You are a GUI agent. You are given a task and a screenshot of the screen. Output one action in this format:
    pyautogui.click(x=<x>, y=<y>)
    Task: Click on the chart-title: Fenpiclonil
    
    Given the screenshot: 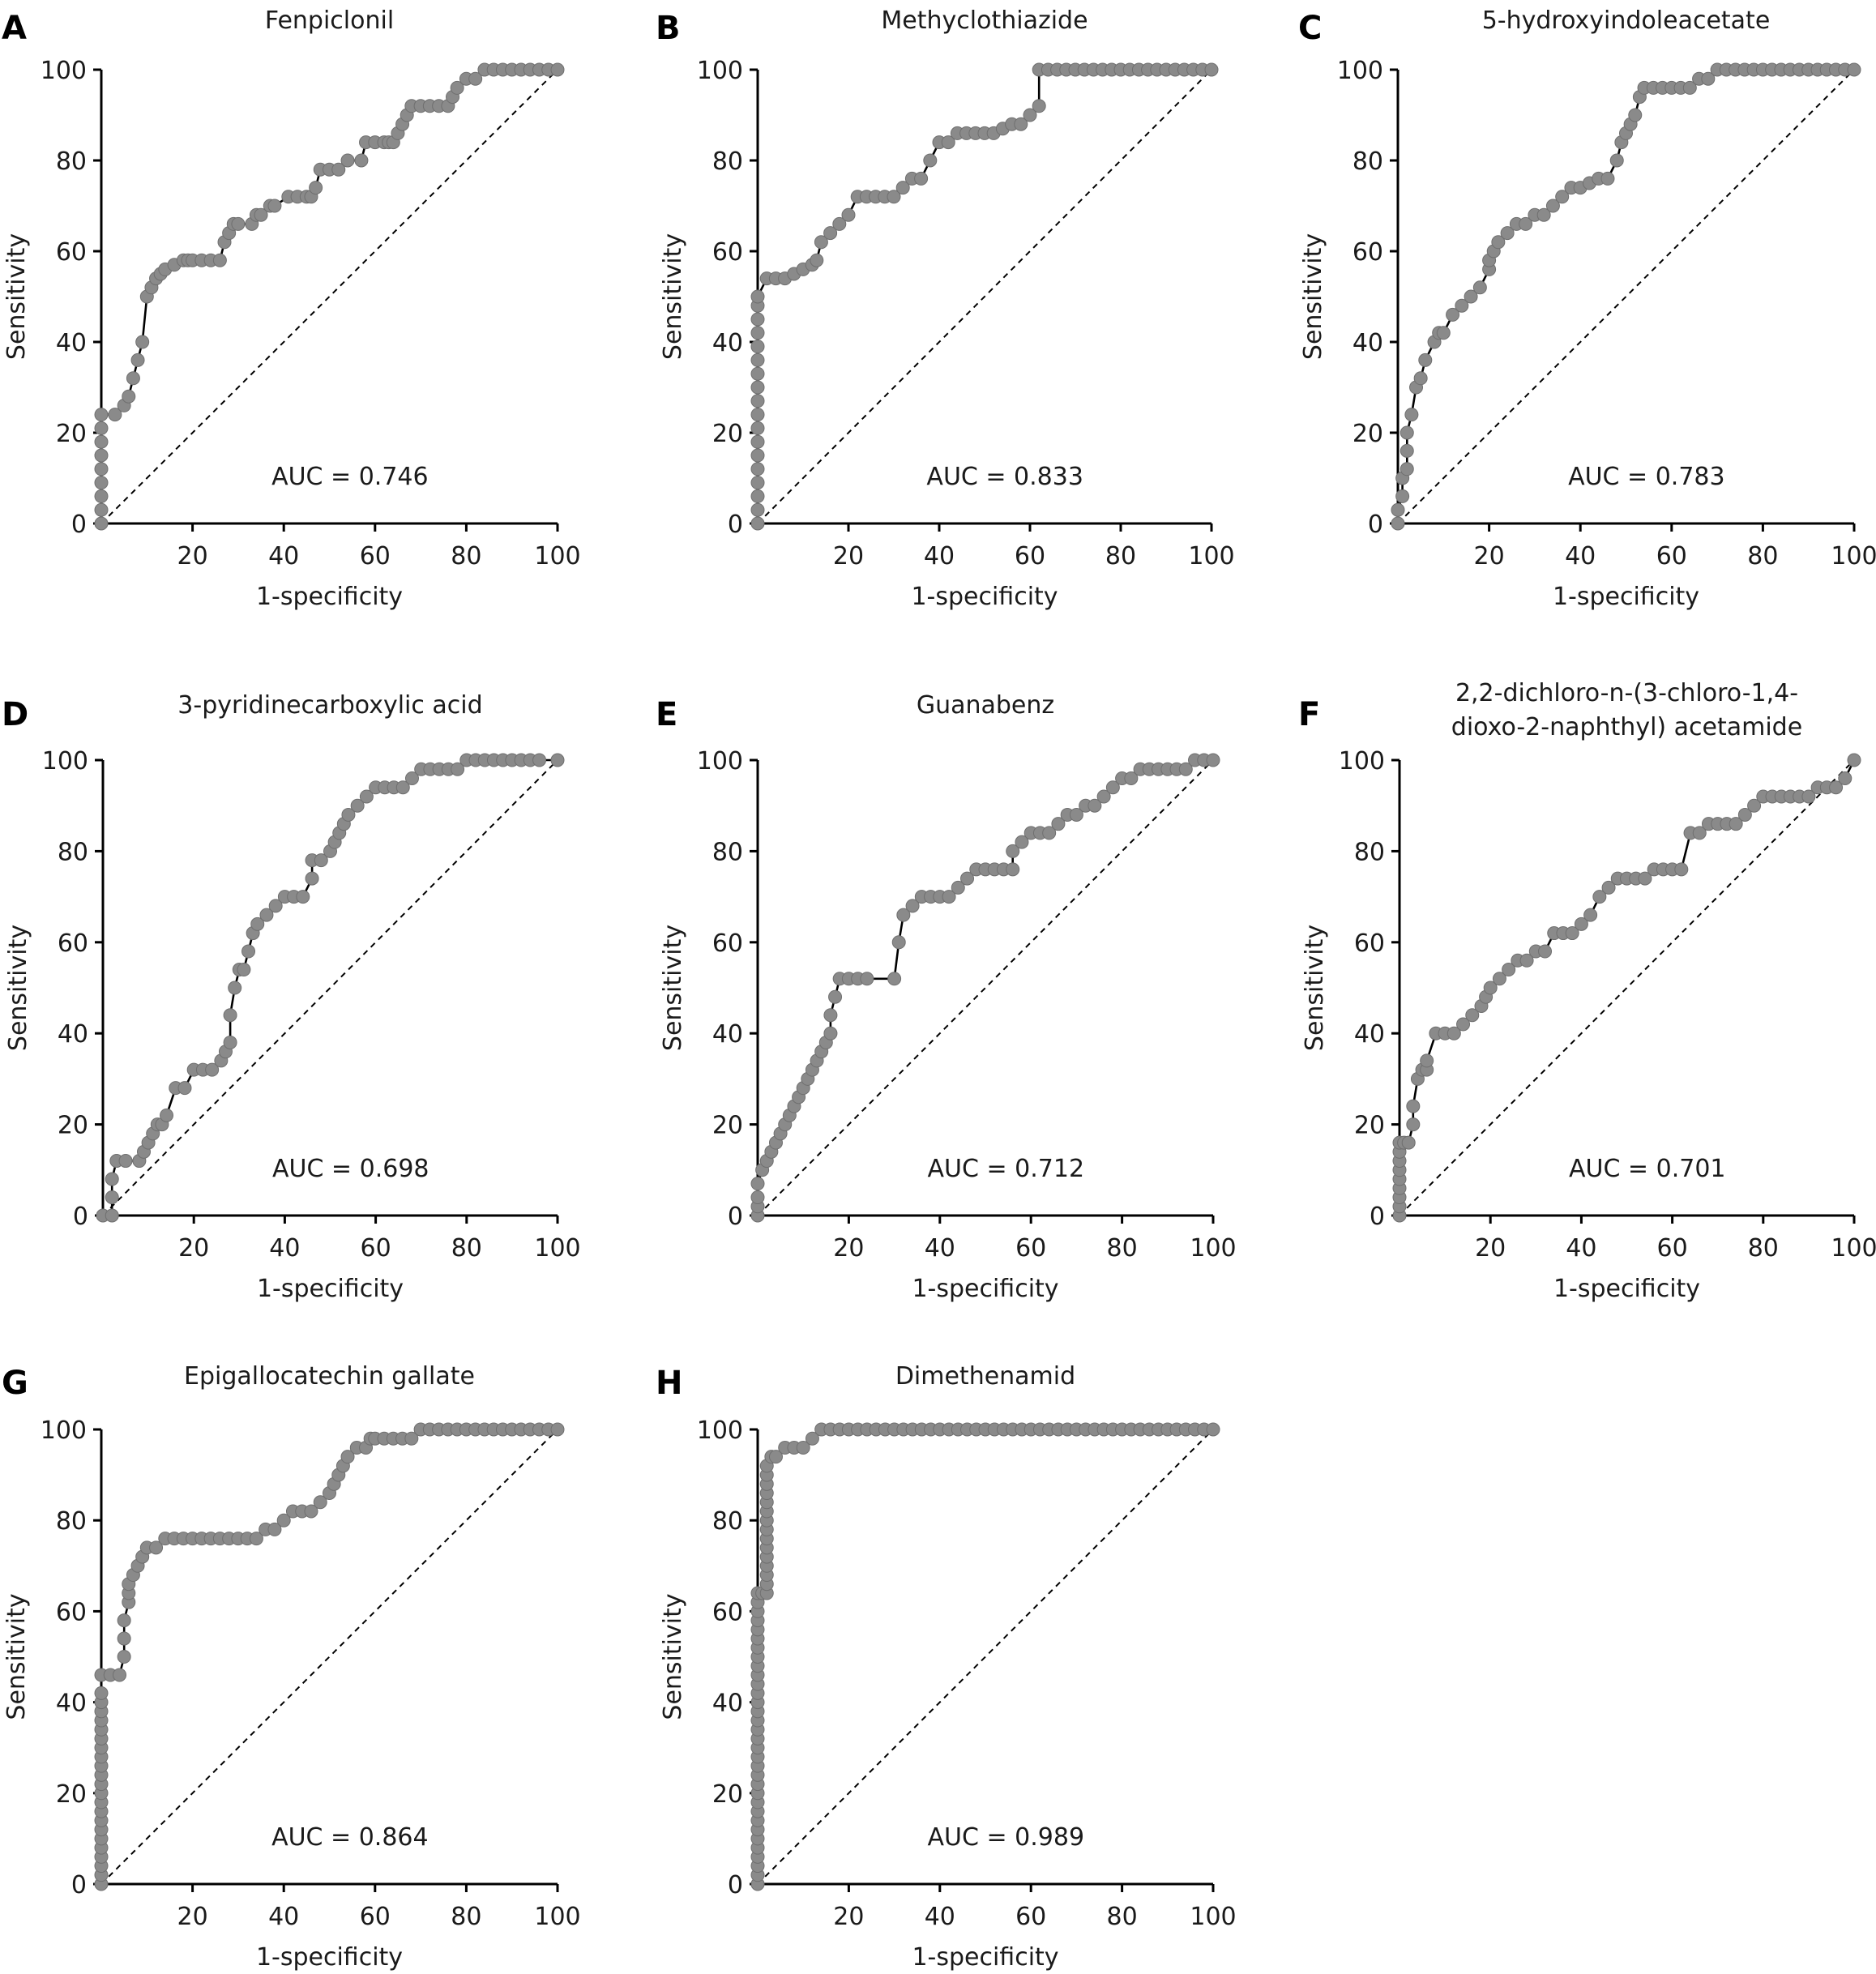 What is the action you would take?
    pyautogui.click(x=329, y=20)
    